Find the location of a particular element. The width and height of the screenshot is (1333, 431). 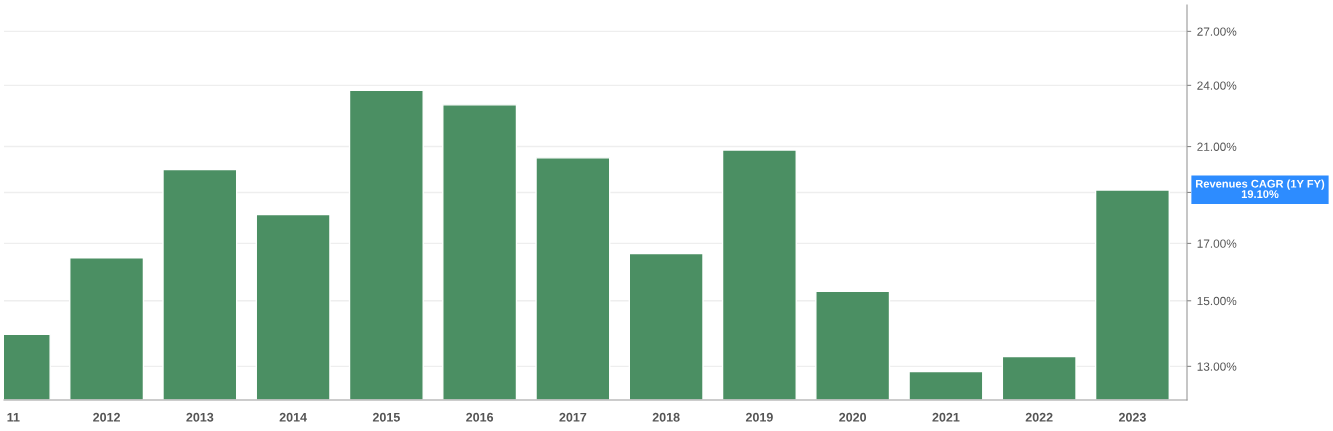

x-tick-label: 2014 is located at coordinates (293, 417).